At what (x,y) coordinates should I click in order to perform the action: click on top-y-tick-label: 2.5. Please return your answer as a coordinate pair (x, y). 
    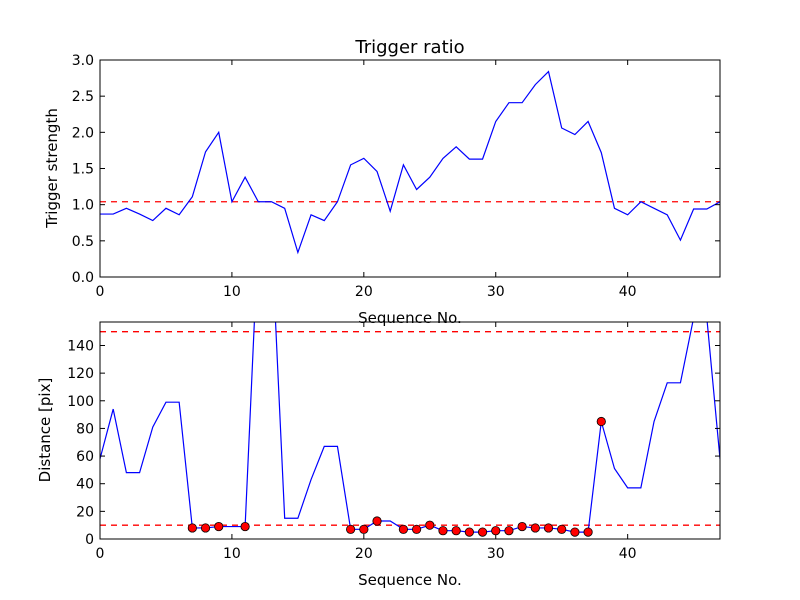
    Looking at the image, I should click on (83, 97).